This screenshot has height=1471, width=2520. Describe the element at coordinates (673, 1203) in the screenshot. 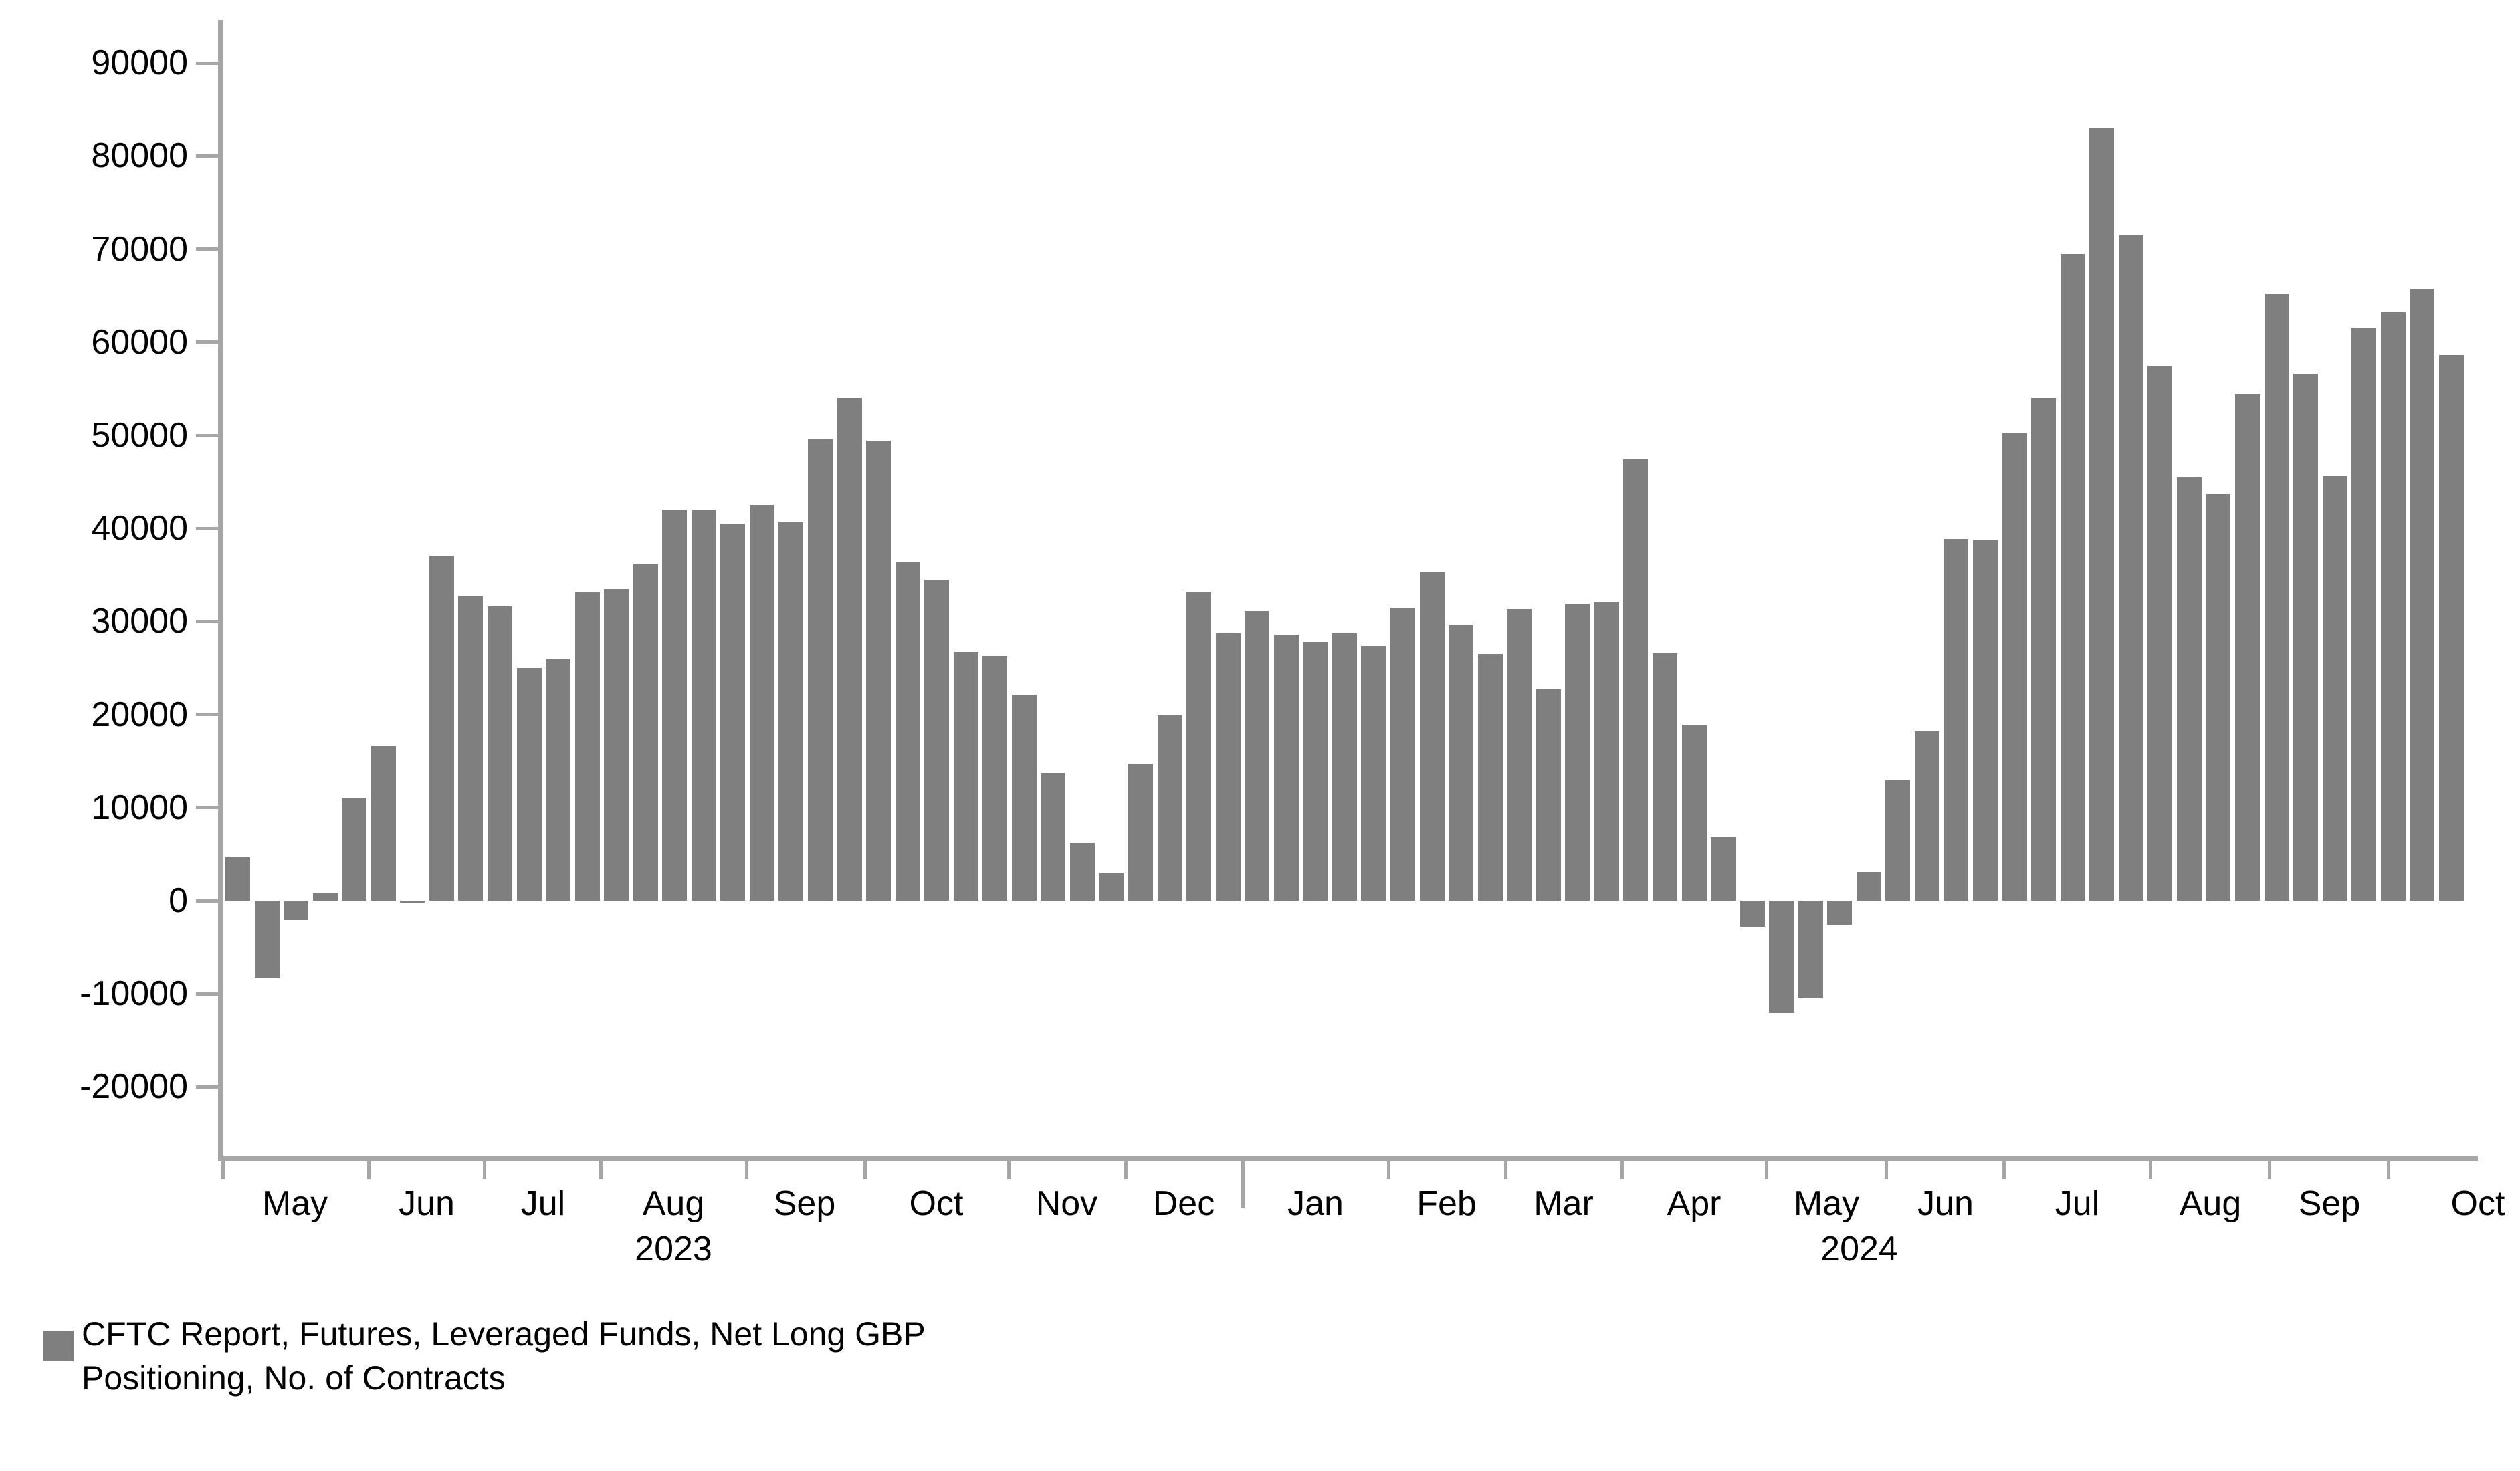

I see `month-label-aug: Aug` at that location.